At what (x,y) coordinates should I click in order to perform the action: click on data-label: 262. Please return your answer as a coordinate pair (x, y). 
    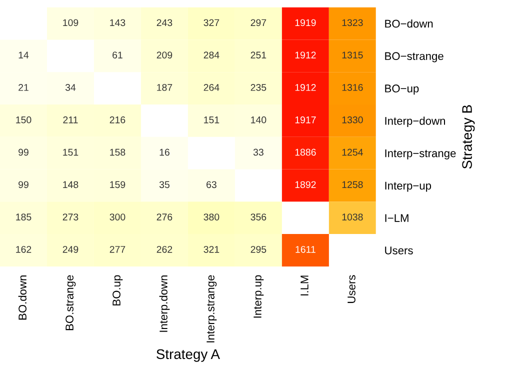
    Looking at the image, I should click on (164, 249).